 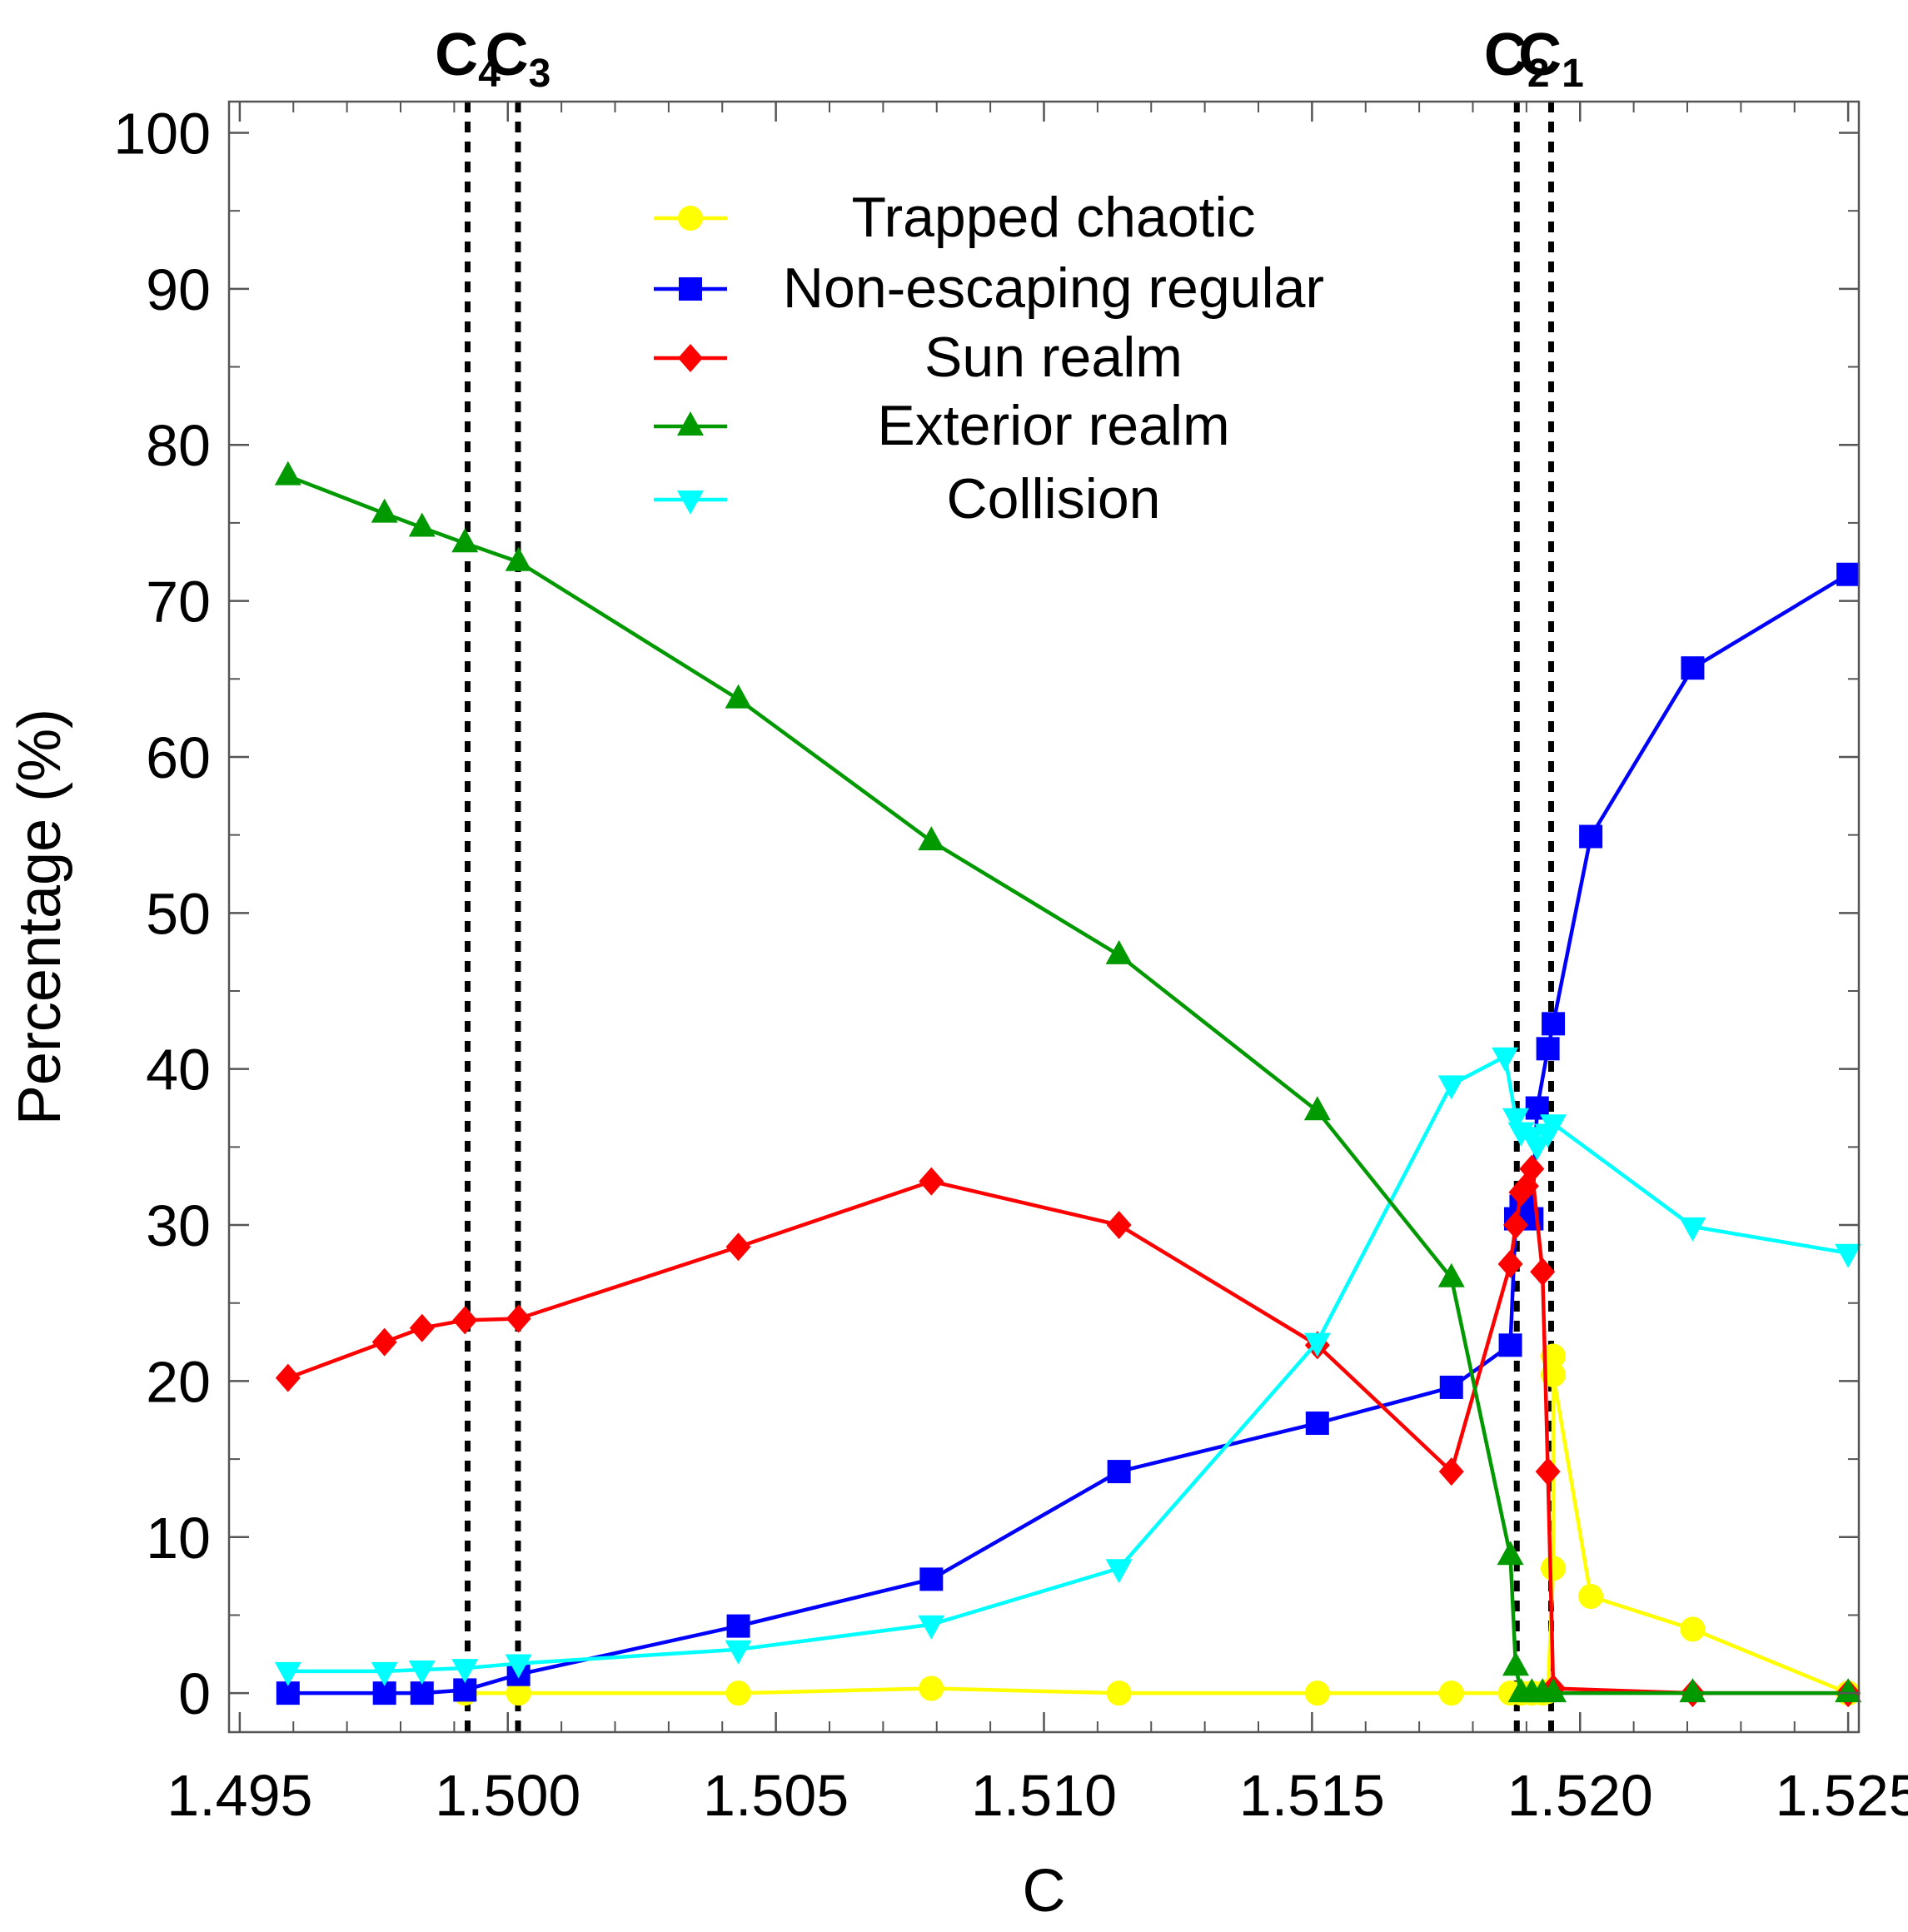 I want to click on x-tick-labels: 1.495 1.500 1.505 1.510 1.515 1.520 1.525, so click(x=1037, y=1795).